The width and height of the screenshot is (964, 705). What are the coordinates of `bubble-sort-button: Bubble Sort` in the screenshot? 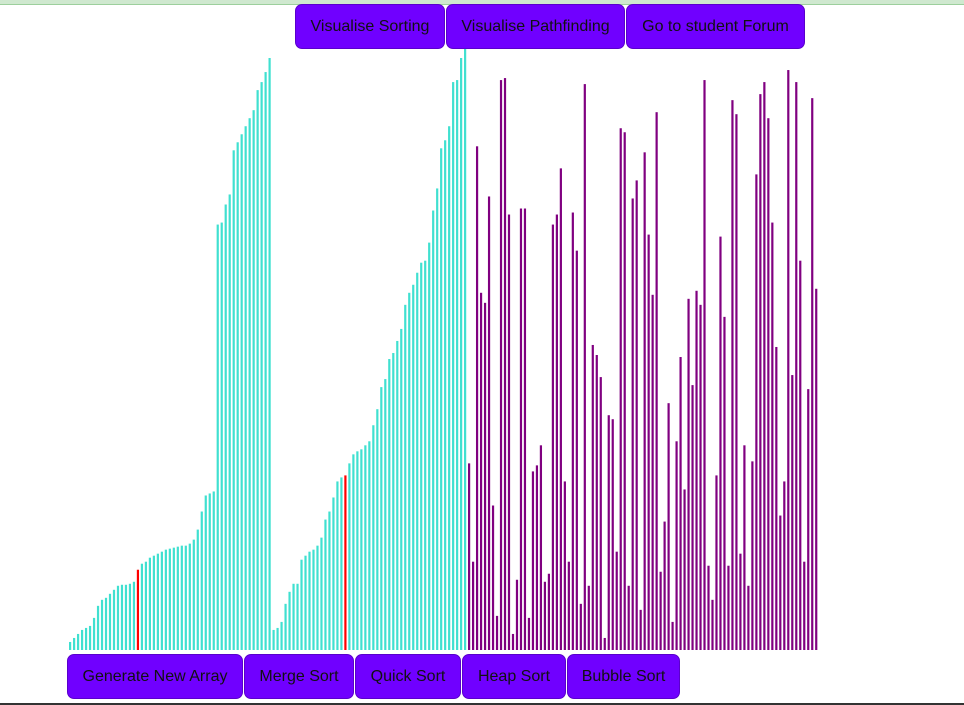 It's located at (623, 676).